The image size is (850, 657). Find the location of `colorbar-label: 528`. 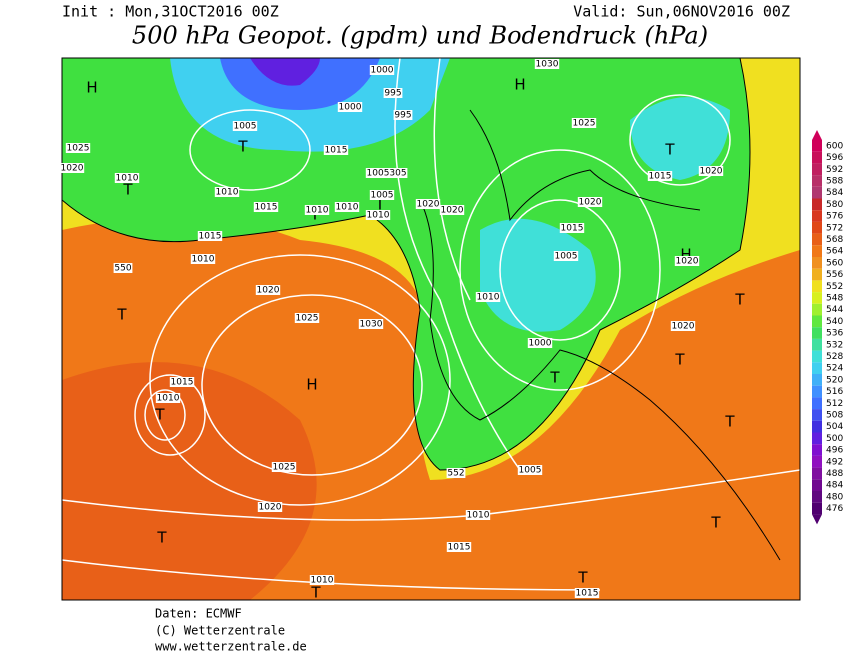

colorbar-label: 528 is located at coordinates (834, 357).